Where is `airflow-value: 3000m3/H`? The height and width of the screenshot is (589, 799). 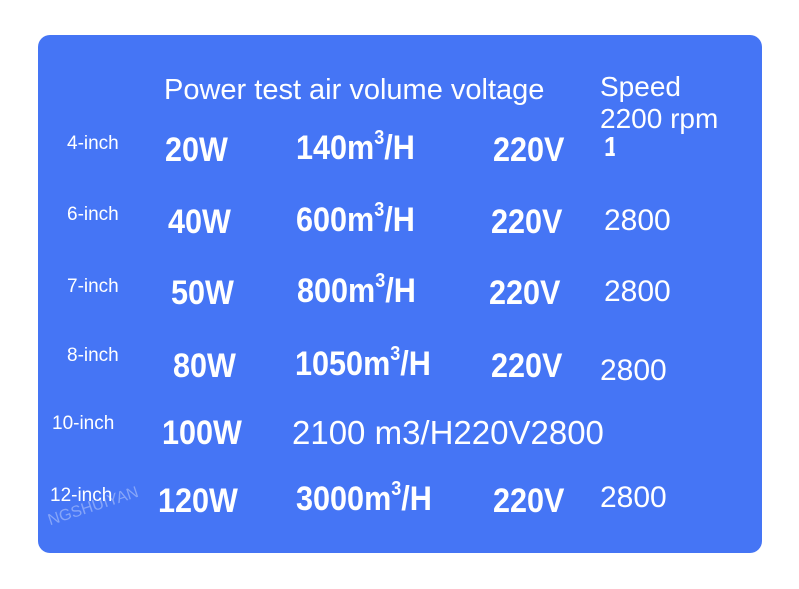
airflow-value: 3000m3/H is located at coordinates (364, 498).